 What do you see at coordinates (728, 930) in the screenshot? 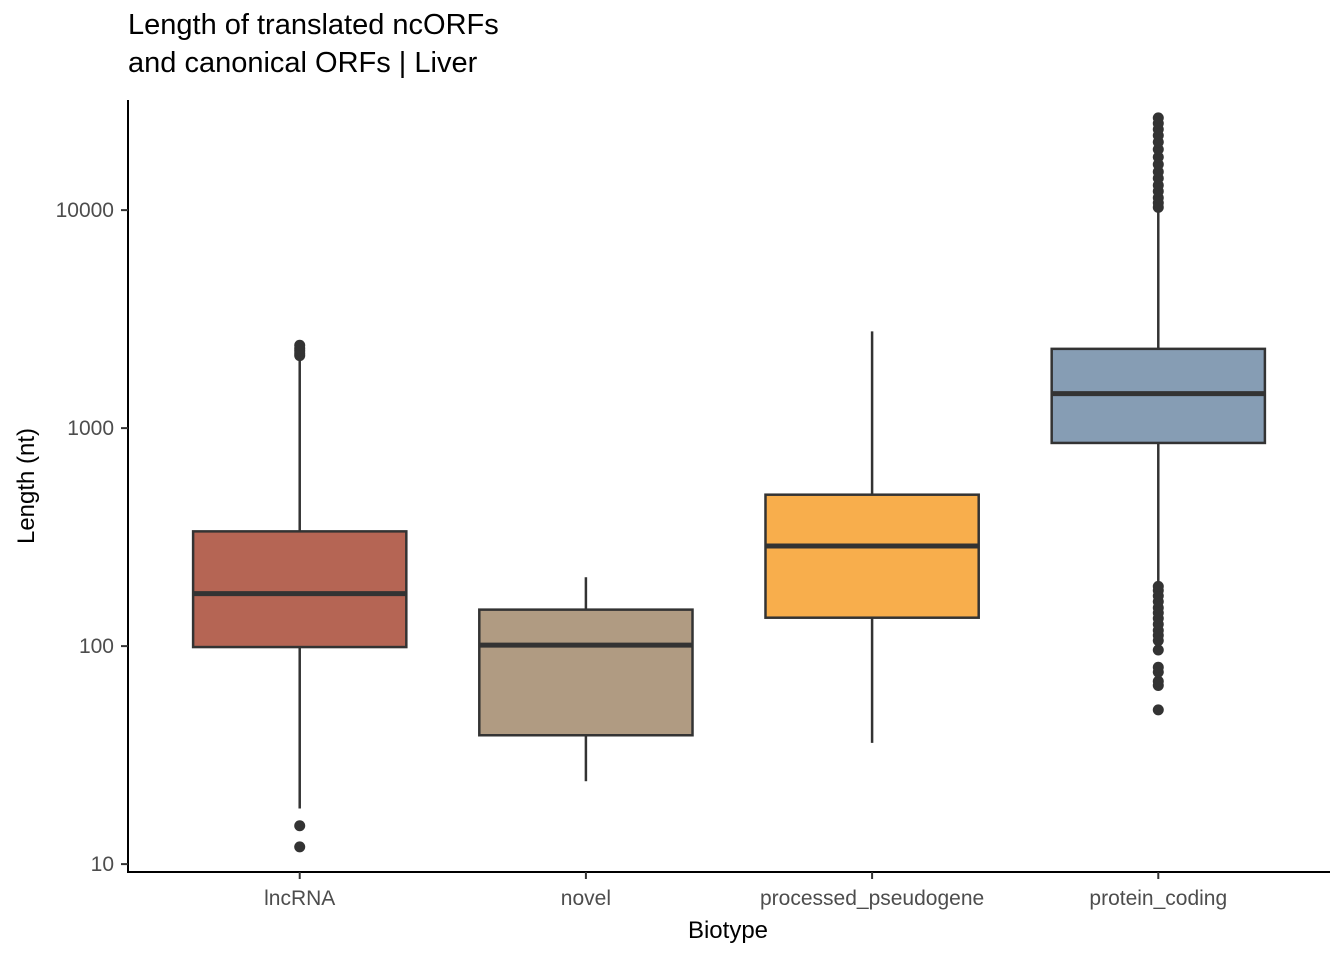
I see `x-axis-title: Biotype` at bounding box center [728, 930].